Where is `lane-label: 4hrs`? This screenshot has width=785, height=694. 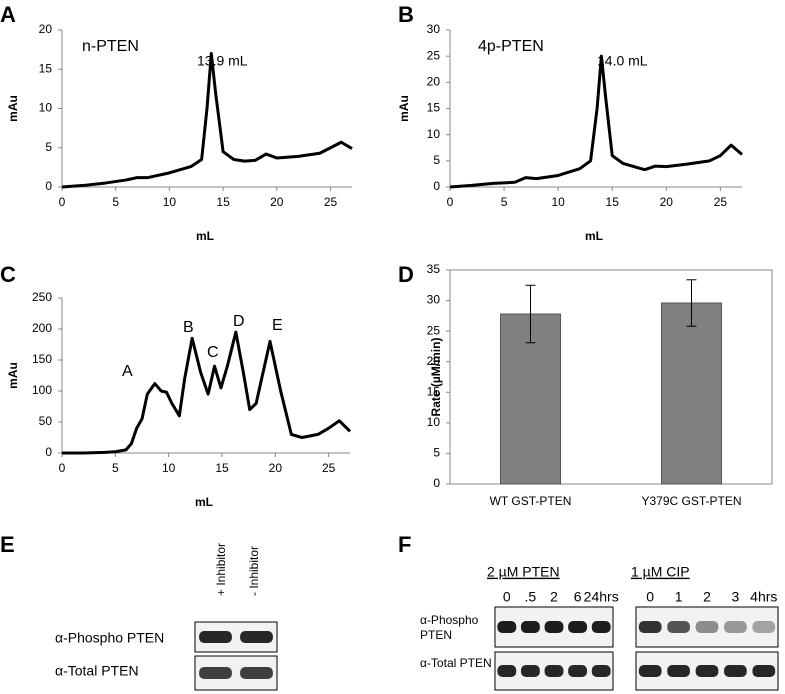 lane-label: 4hrs is located at coordinates (763, 597).